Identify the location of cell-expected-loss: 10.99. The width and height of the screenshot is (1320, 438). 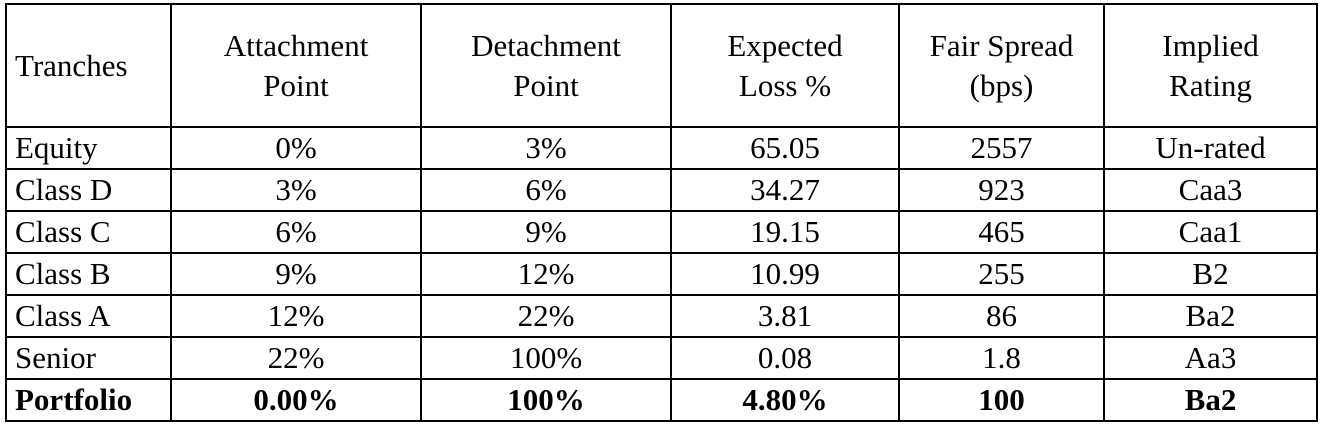
(785, 274).